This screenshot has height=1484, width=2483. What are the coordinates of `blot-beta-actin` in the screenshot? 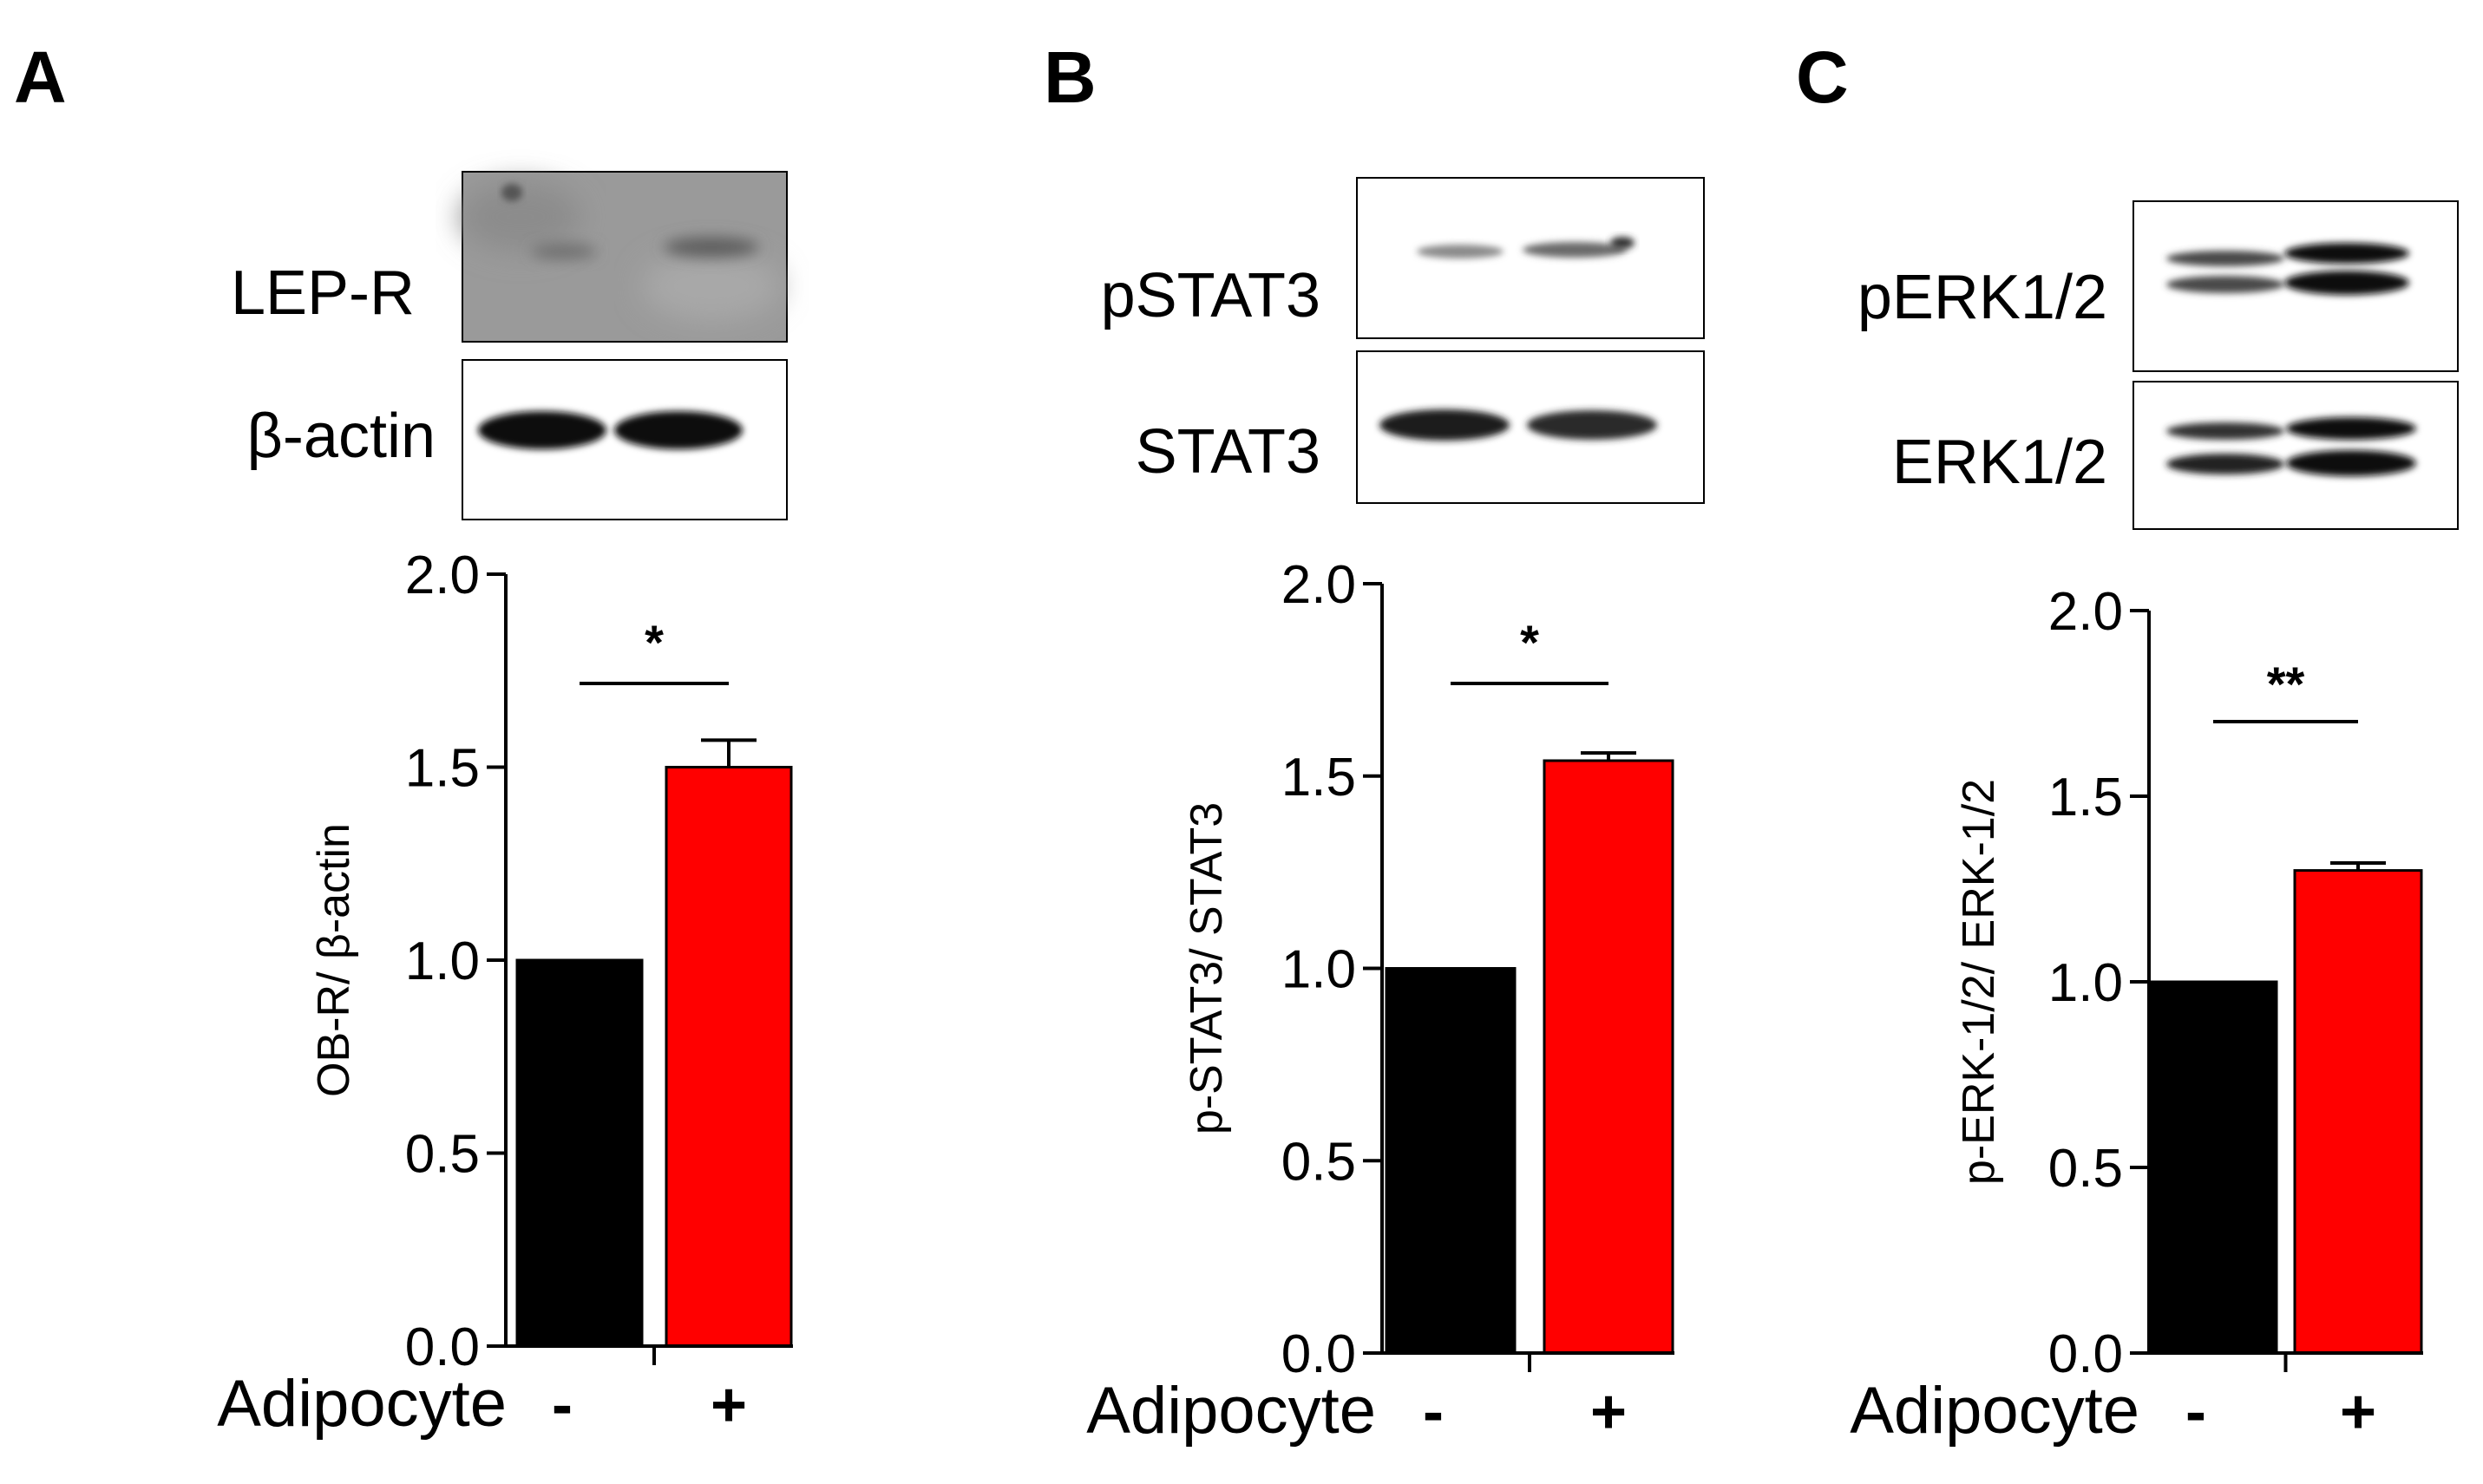 It's located at (625, 440).